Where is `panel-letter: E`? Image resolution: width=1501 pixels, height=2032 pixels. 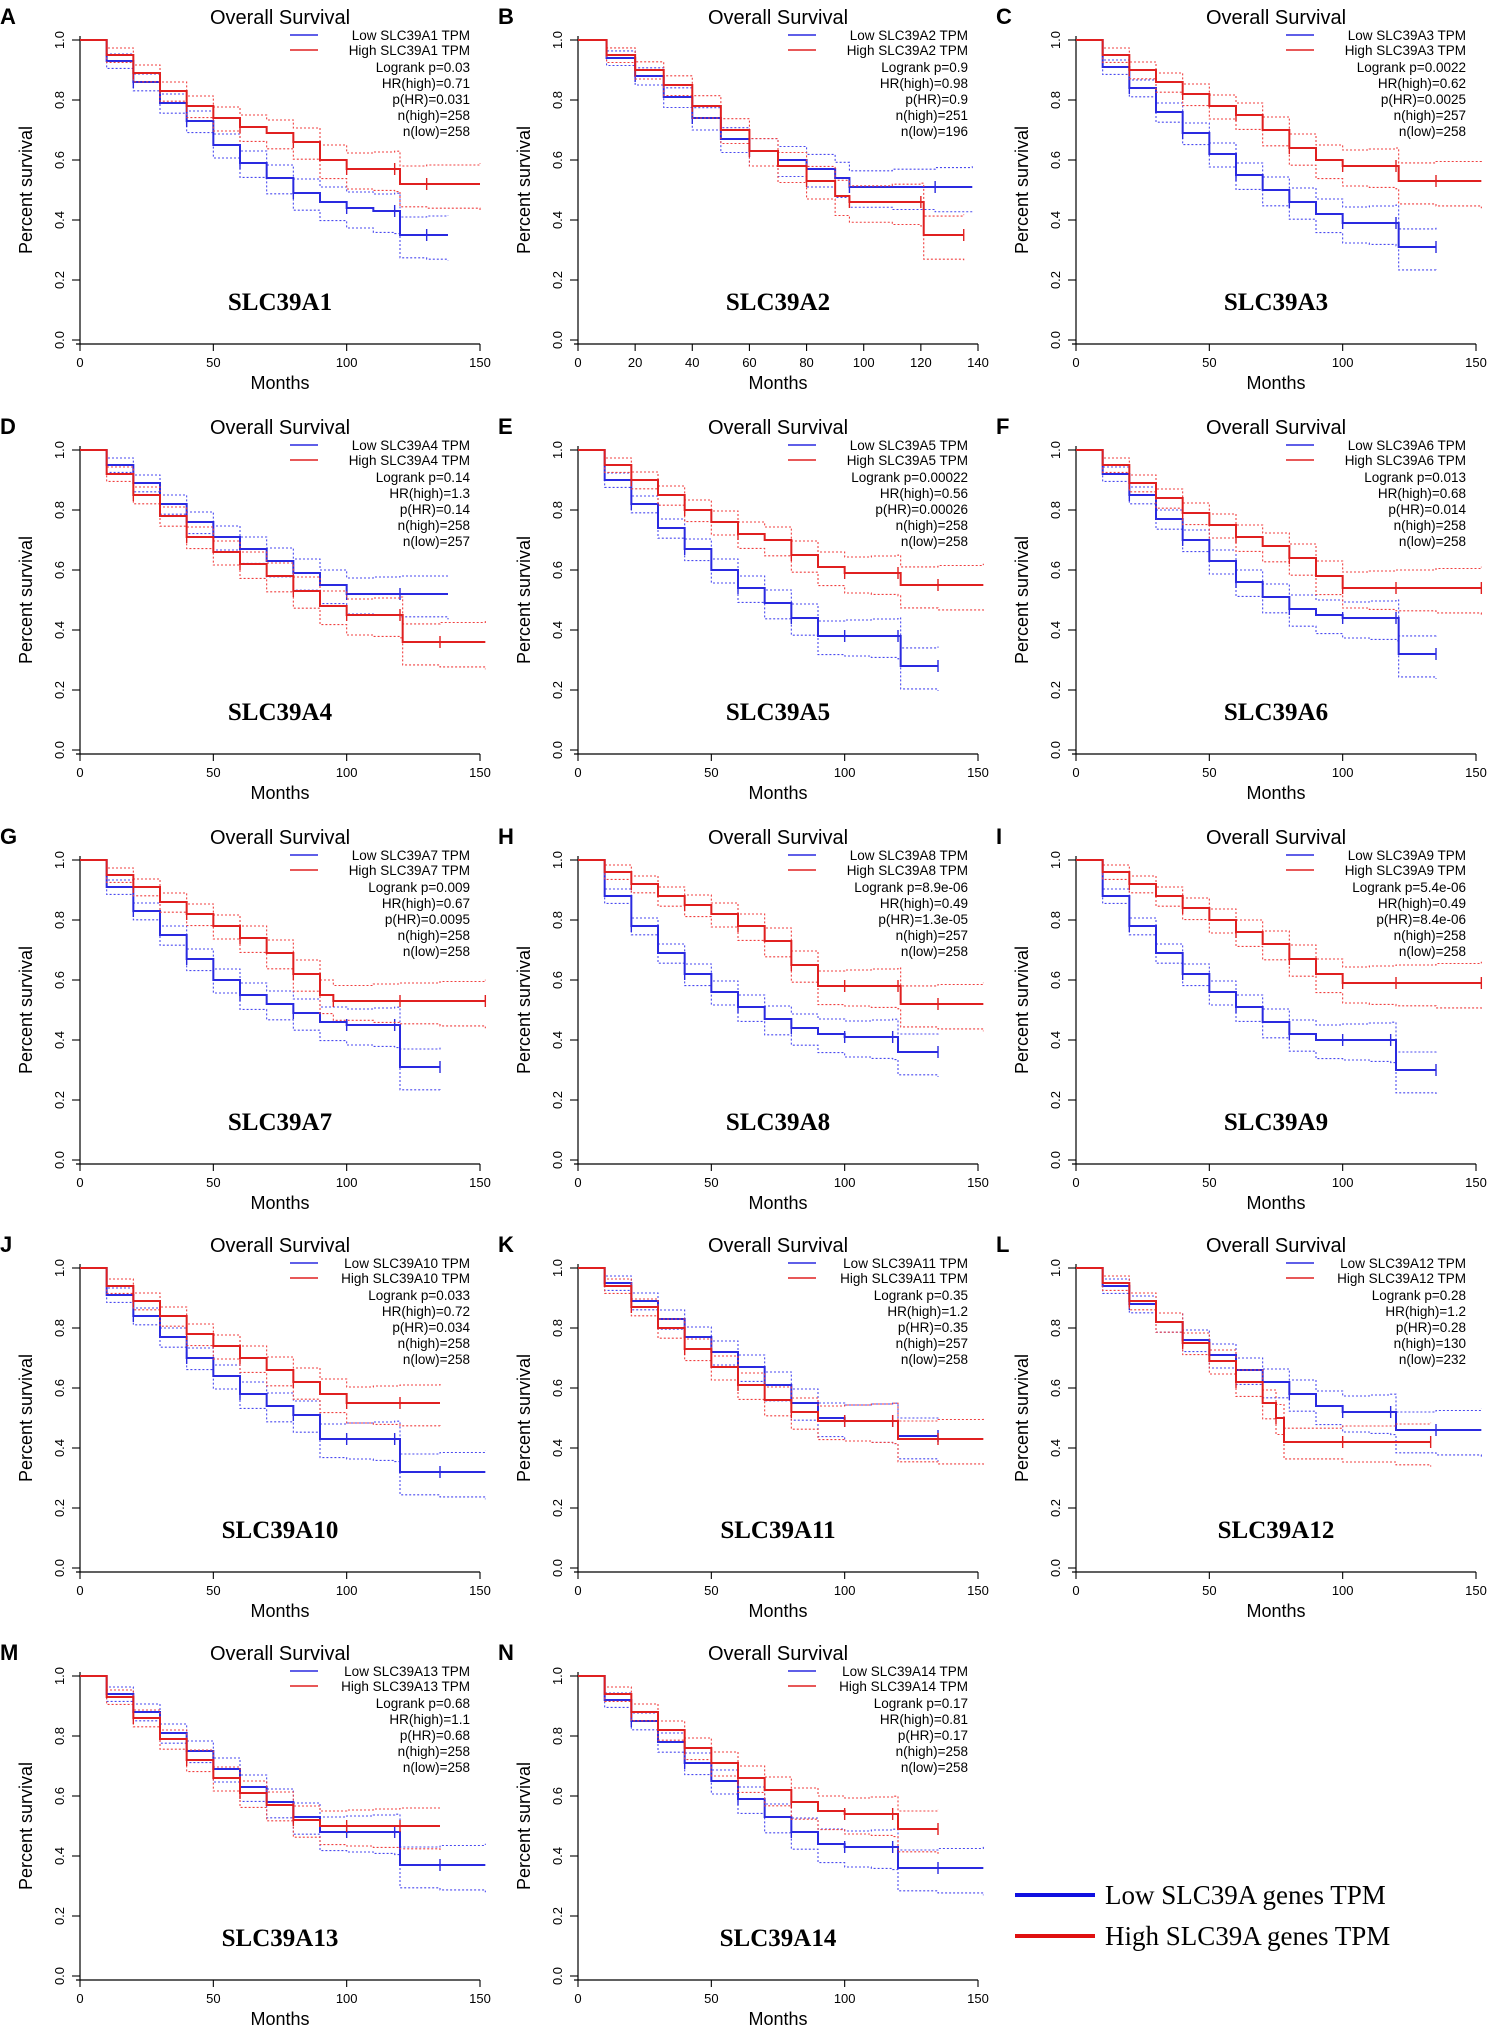 panel-letter: E is located at coordinates (505, 426).